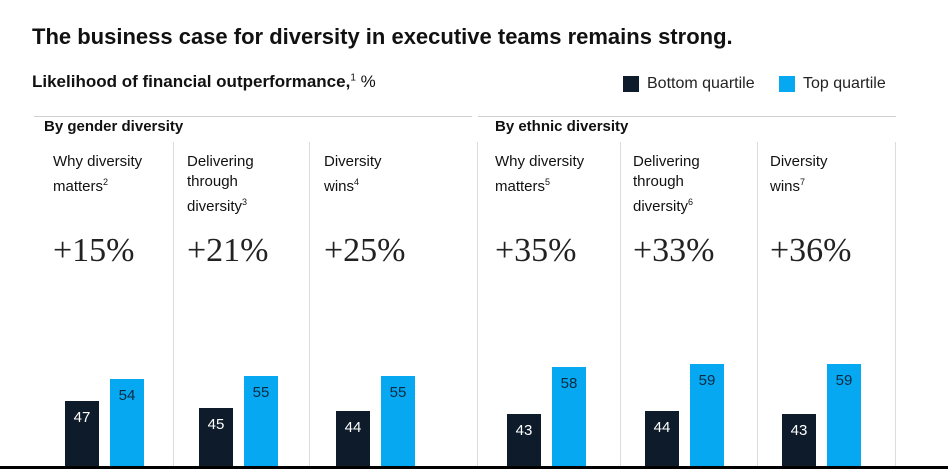  I want to click on study-label: Why diversity matters5, so click(560, 174).